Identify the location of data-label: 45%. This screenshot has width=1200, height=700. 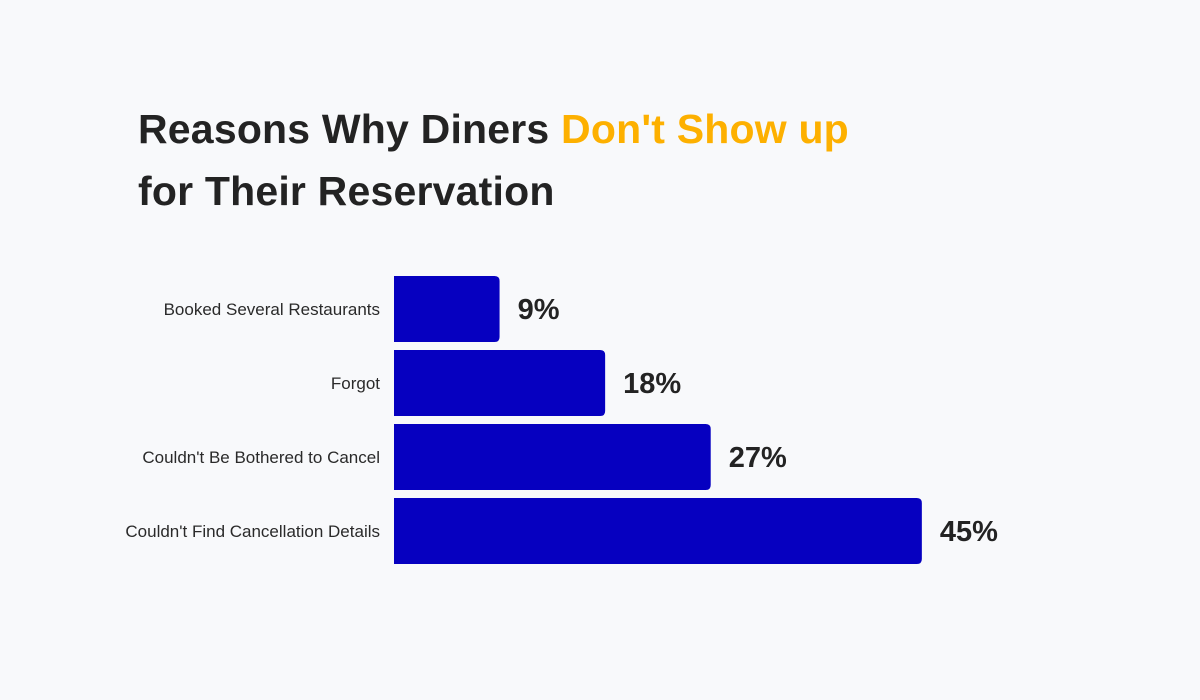
(969, 532).